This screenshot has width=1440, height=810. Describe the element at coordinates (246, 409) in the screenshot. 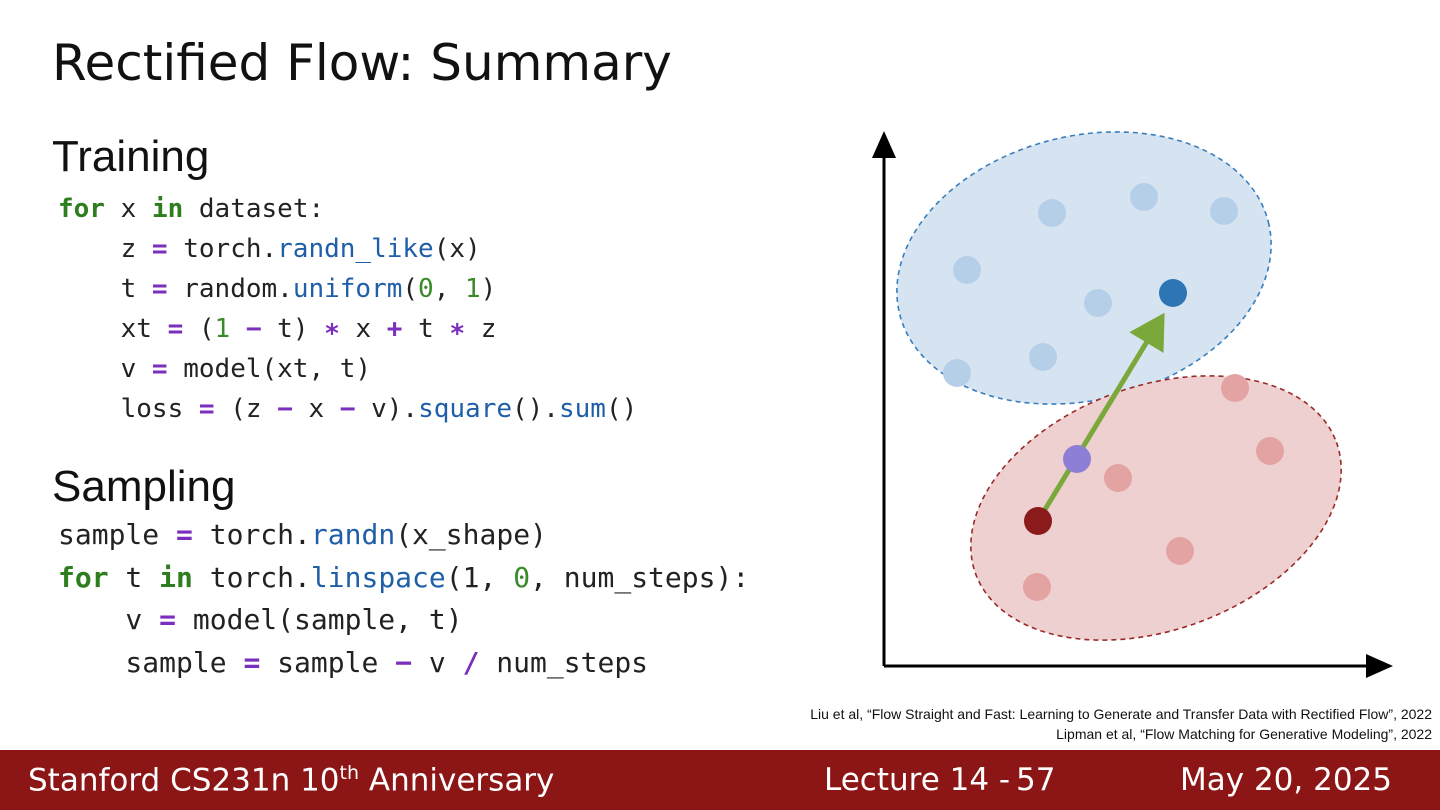

I see `code-token: (z` at that location.